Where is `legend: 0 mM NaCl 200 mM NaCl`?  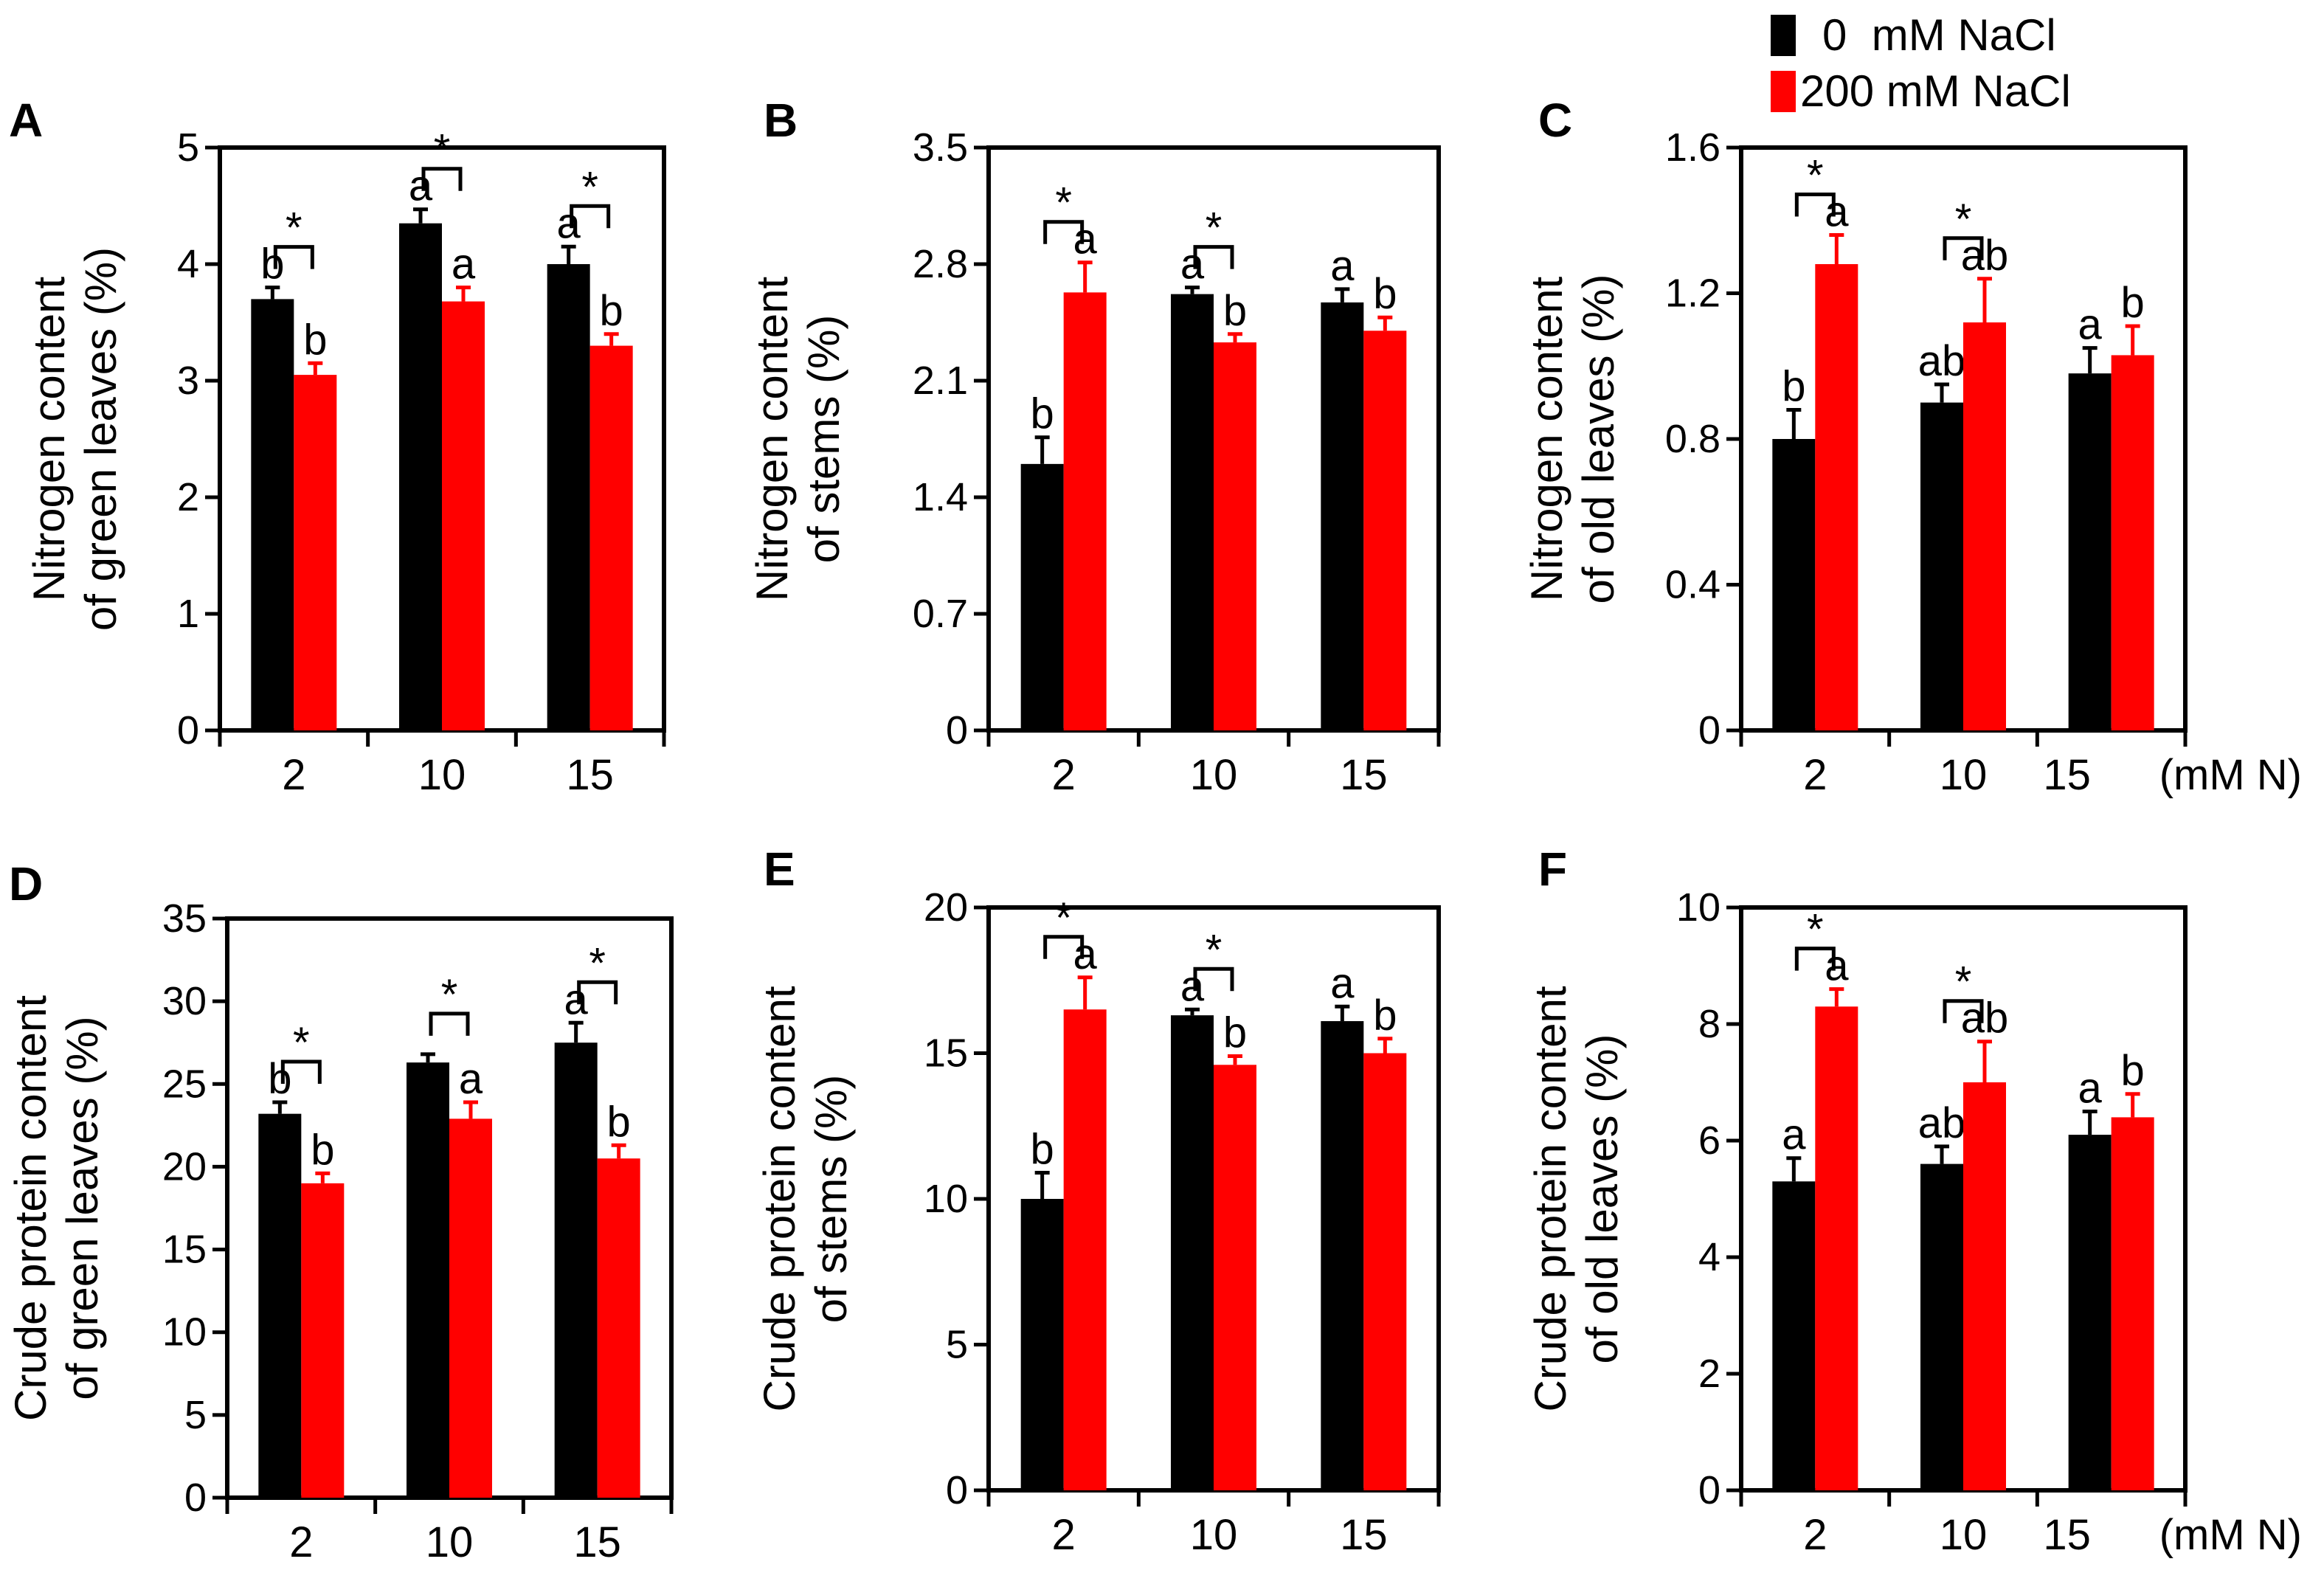
legend: 0 mM NaCl 200 mM NaCl is located at coordinates (1921, 63).